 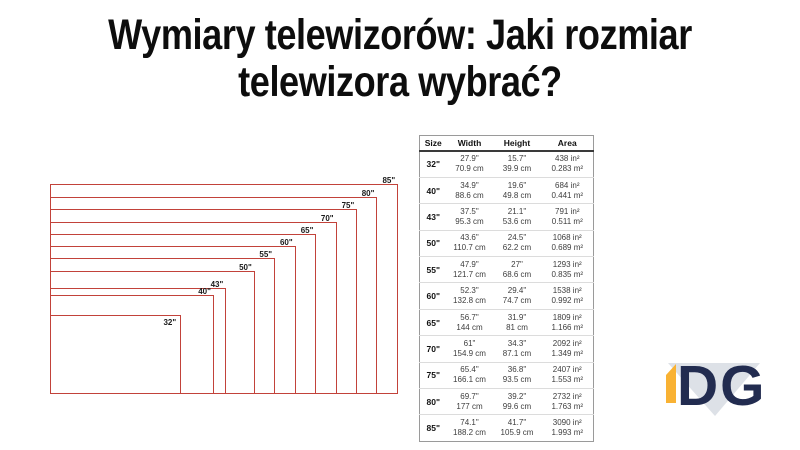 What do you see at coordinates (517, 401) in the screenshot?
I see `cell-value: 39.2" 99.6 cm` at bounding box center [517, 401].